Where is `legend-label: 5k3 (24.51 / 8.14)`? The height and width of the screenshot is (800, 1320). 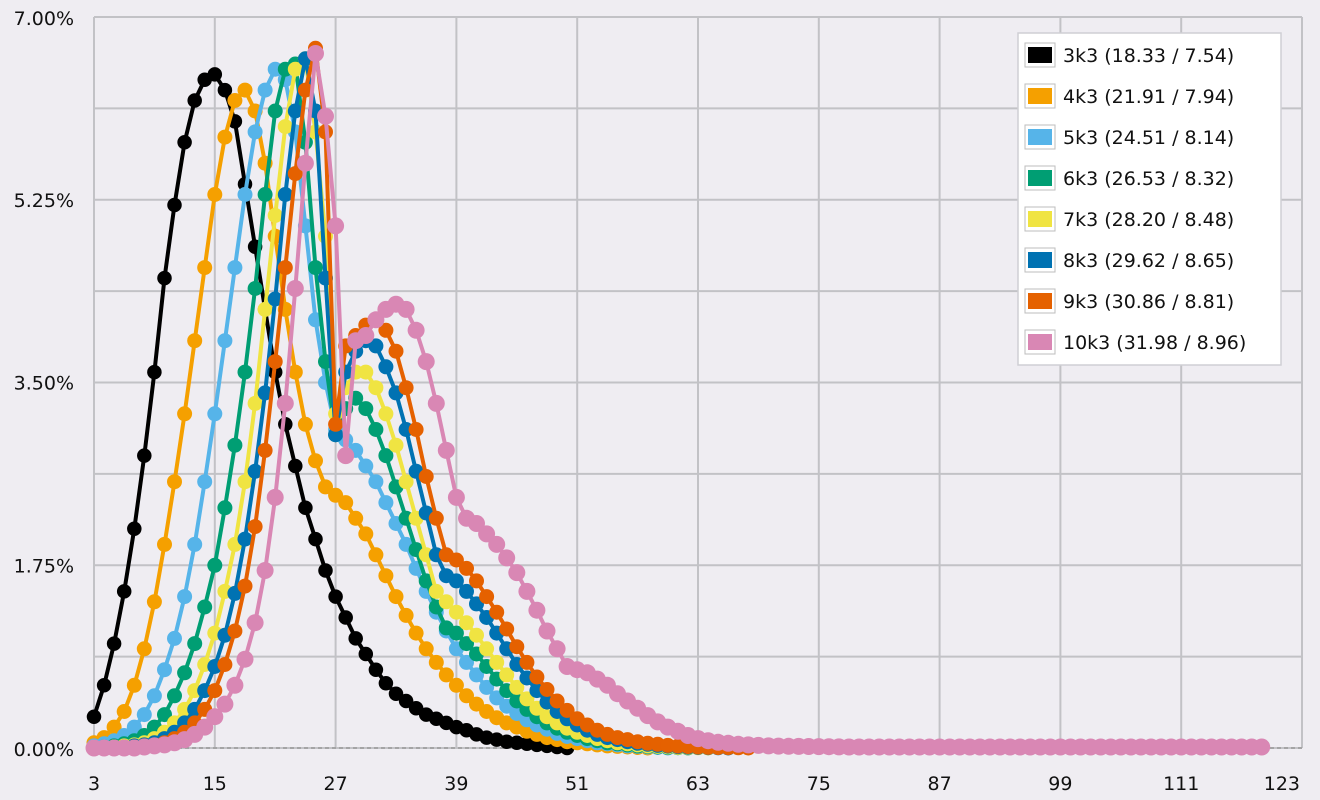
legend-label: 5k3 (24.51 / 8.14) is located at coordinates (1148, 138).